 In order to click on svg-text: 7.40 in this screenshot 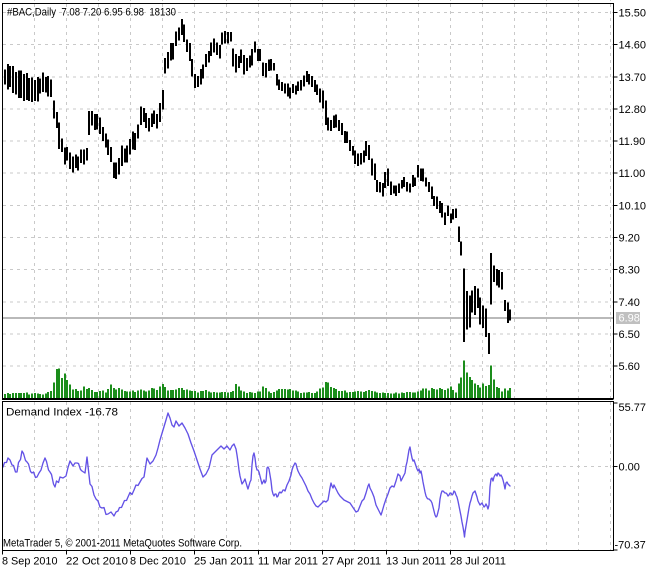, I will do `click(629, 303)`.